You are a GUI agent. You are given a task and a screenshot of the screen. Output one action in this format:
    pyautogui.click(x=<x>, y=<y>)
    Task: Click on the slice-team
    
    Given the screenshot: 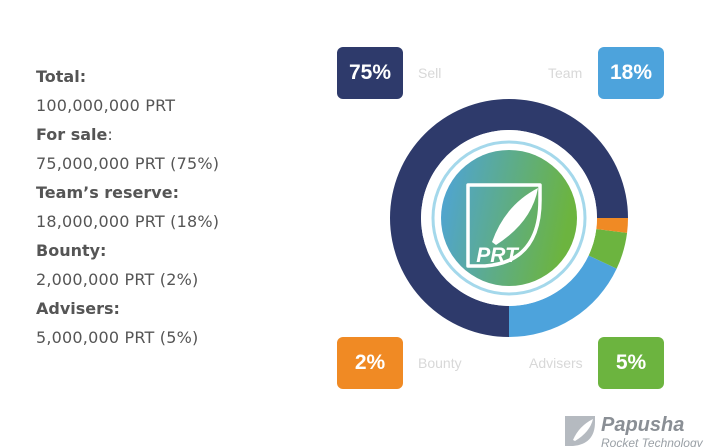 What is the action you would take?
    pyautogui.click(x=563, y=296)
    